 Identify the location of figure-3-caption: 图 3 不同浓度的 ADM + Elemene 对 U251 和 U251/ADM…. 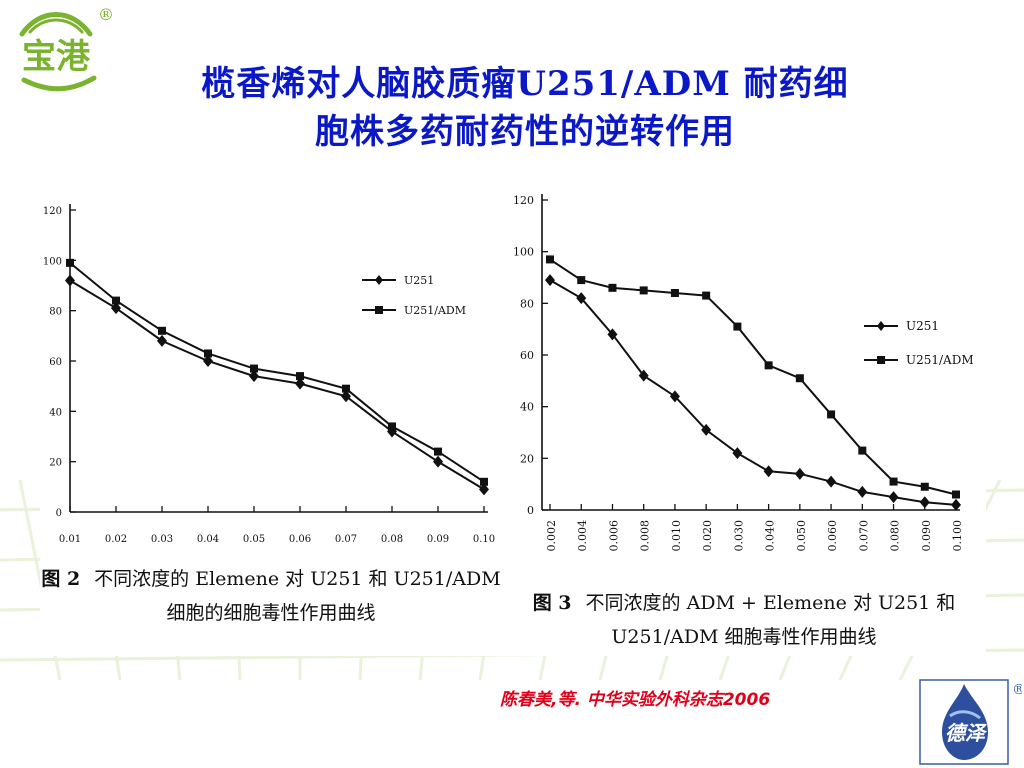
(744, 620).